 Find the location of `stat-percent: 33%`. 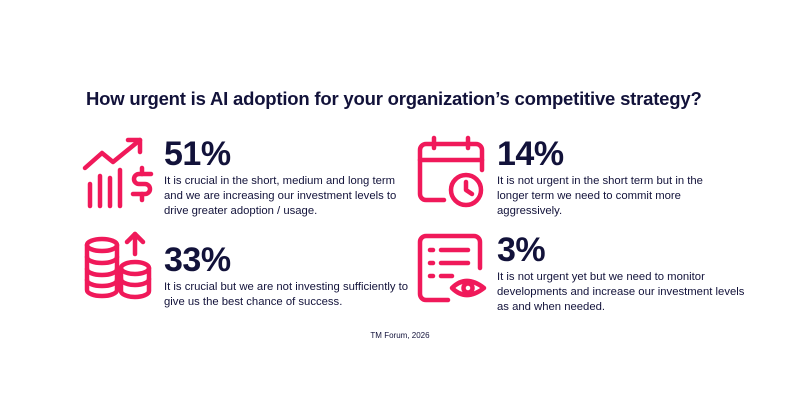

stat-percent: 33% is located at coordinates (197, 260).